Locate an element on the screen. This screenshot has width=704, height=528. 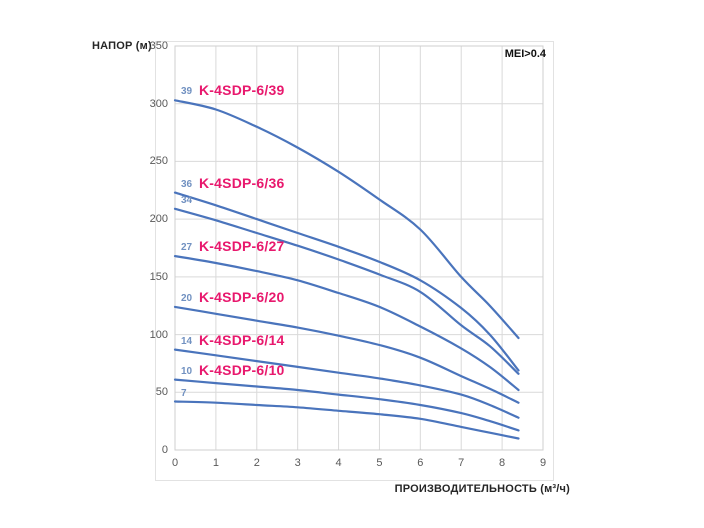
x-tick-label: 1 is located at coordinates (215, 463).